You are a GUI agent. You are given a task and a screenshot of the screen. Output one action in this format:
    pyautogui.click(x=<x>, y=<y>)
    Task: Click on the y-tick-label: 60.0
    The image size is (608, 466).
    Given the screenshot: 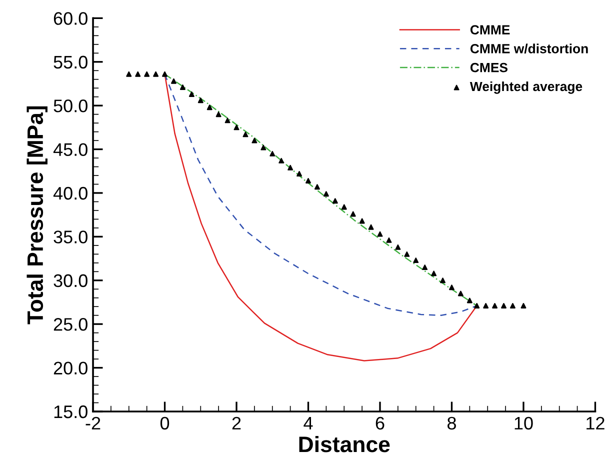 What is the action you would take?
    pyautogui.click(x=71, y=18)
    